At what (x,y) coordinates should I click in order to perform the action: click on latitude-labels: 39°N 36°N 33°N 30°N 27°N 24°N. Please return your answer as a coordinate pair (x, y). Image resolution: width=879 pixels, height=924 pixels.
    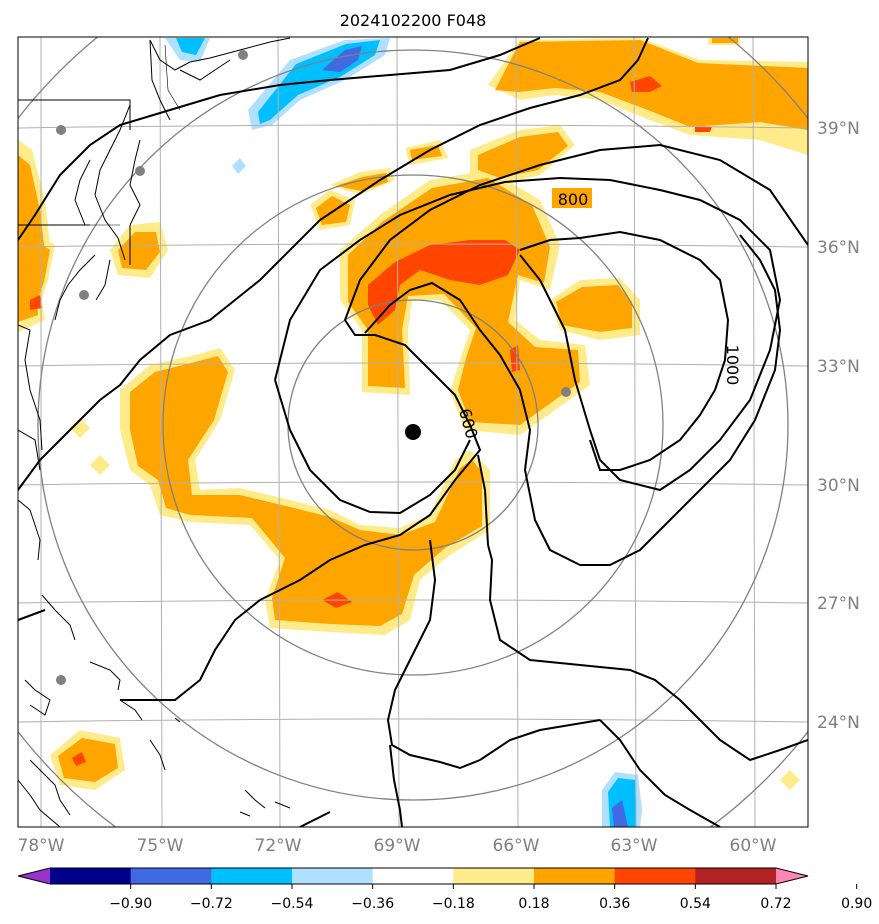
    Looking at the image, I should click on (838, 426).